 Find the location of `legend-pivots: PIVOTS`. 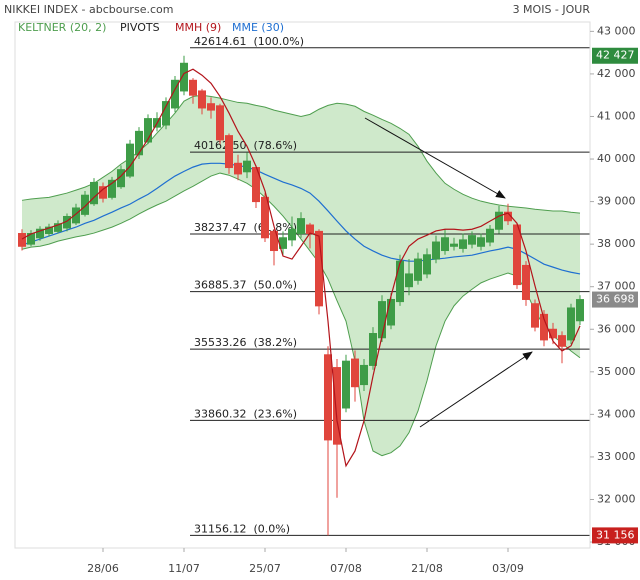

legend-pivots: PIVOTS is located at coordinates (140, 27).